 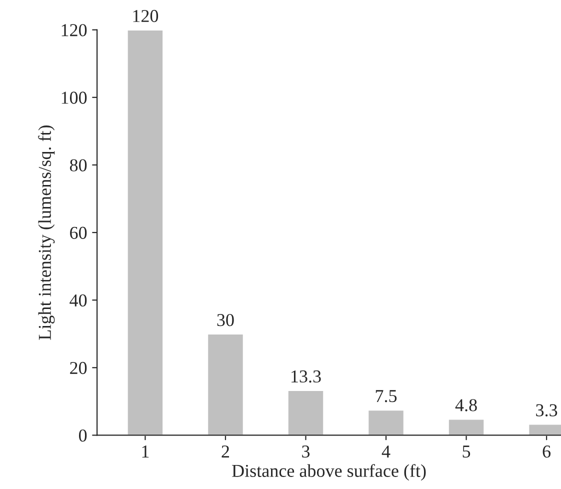 I want to click on y-tick-label: 60, so click(x=78, y=232).